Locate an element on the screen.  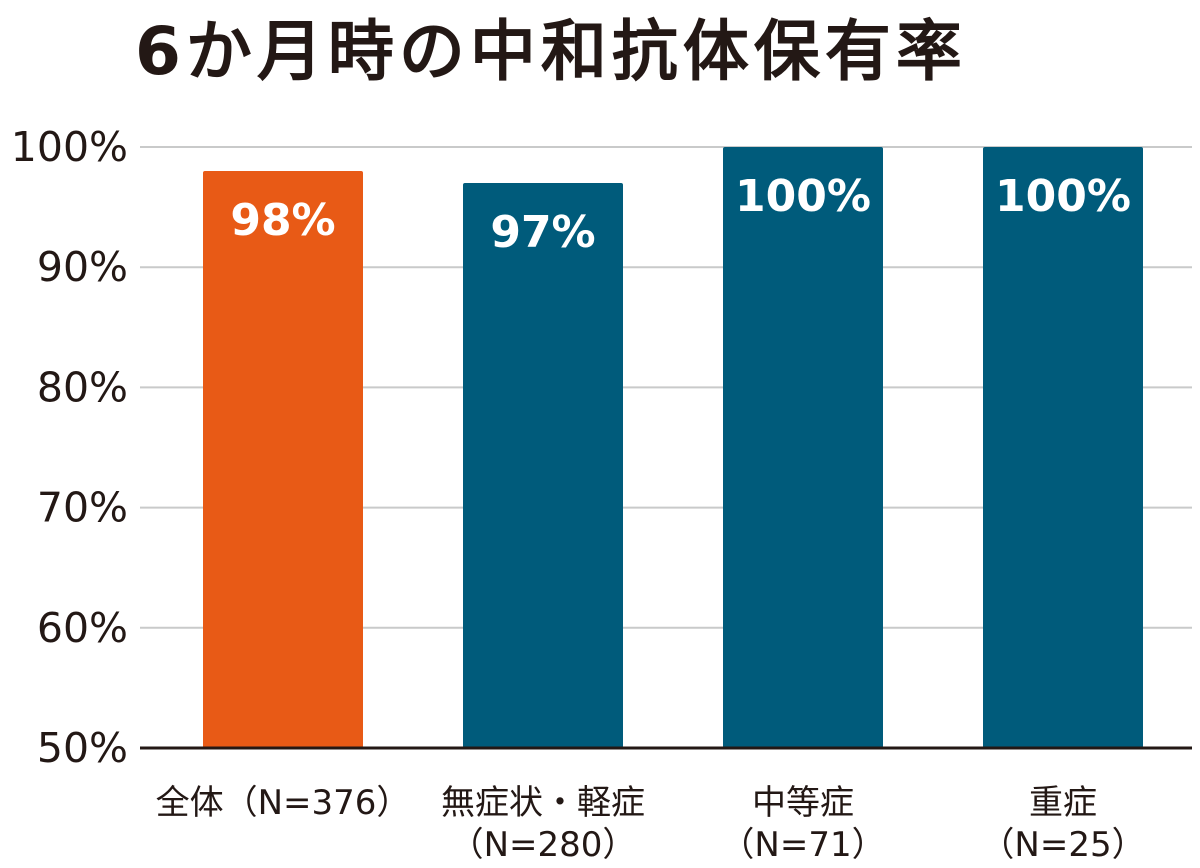
data-label-0: 98% is located at coordinates (282, 220).